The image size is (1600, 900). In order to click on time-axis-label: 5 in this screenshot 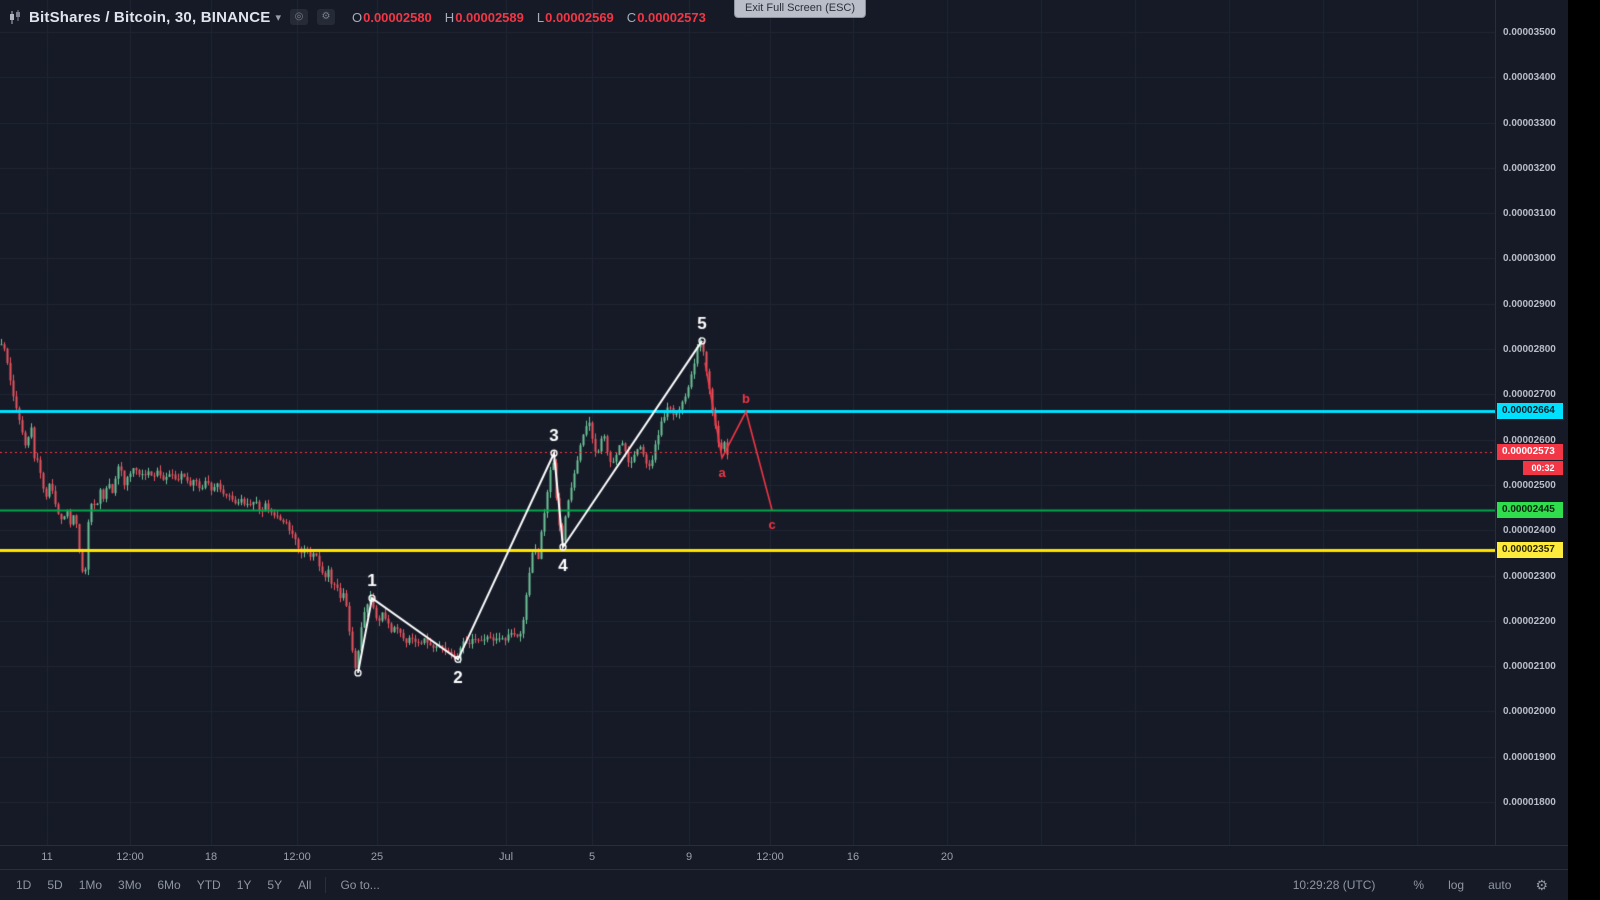, I will do `click(592, 857)`.